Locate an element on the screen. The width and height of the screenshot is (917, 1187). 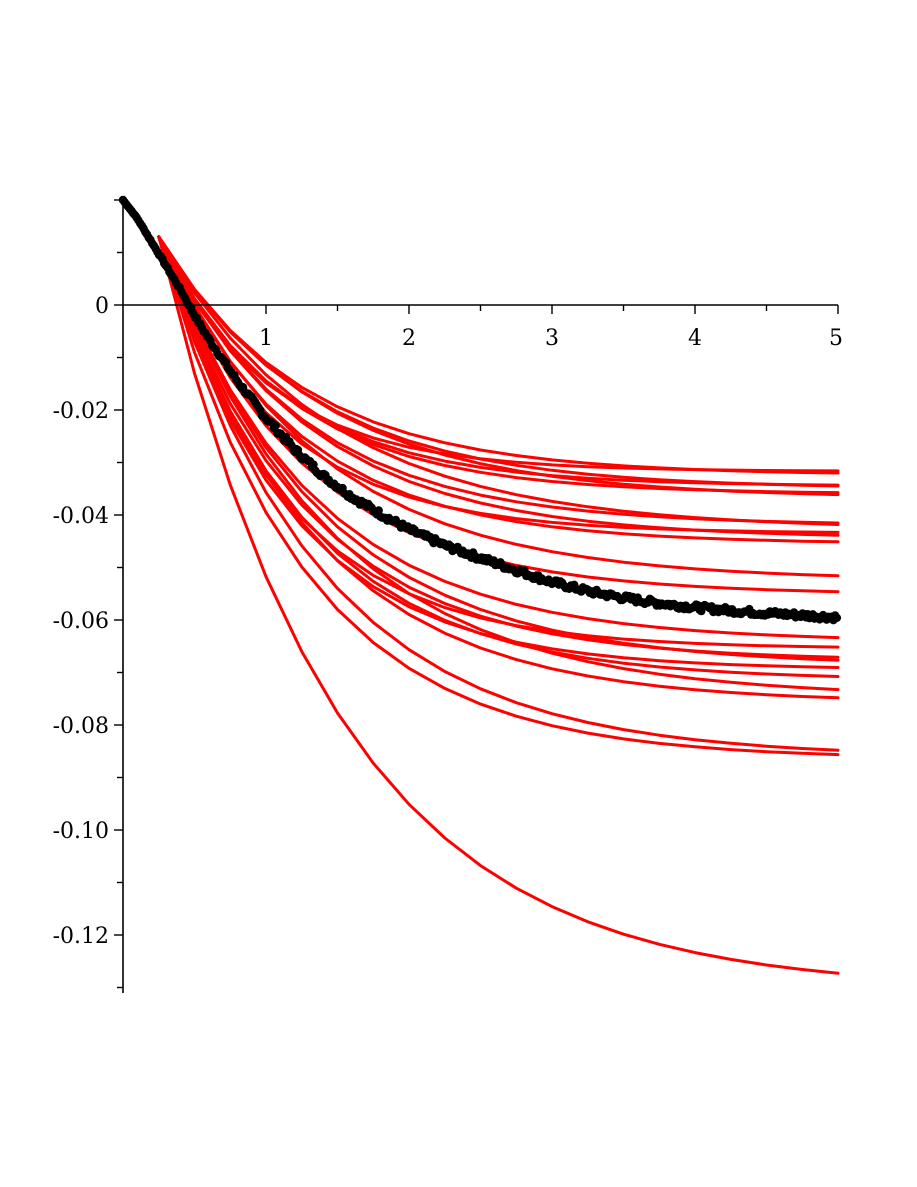
x-tick-label: 2 is located at coordinates (409, 338).